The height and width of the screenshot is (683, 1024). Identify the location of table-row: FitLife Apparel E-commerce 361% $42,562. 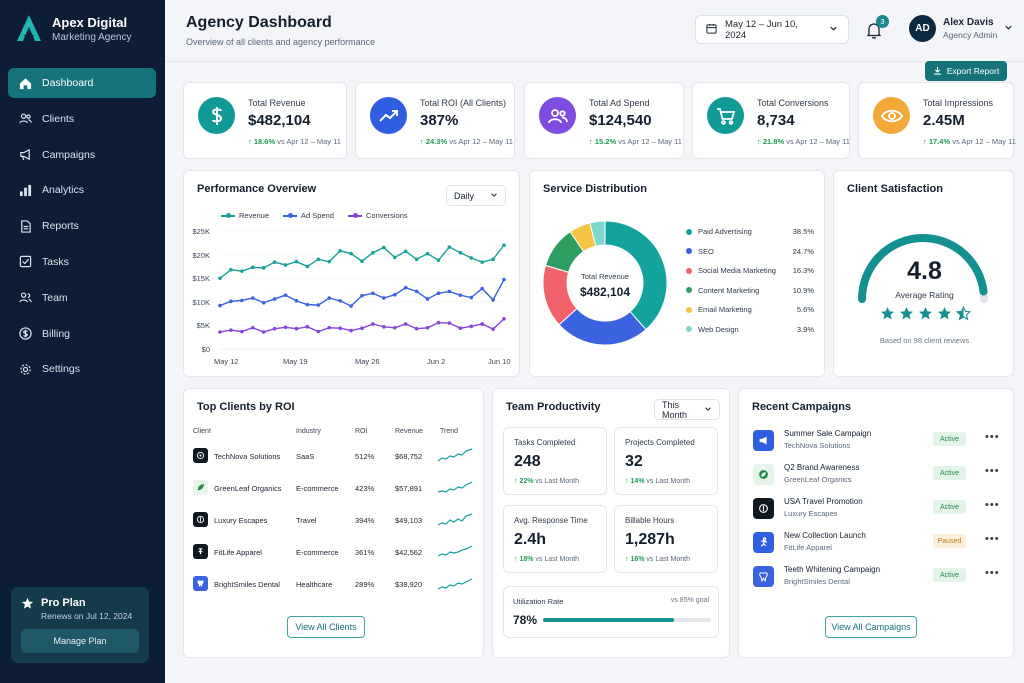
(334, 552).